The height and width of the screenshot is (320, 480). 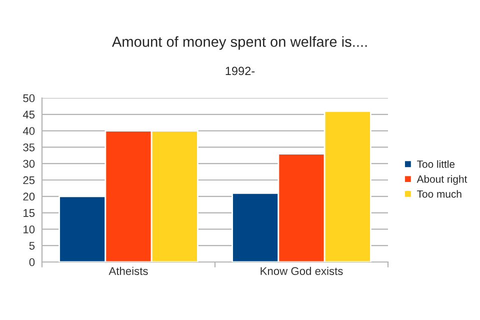 What do you see at coordinates (240, 71) in the screenshot?
I see `chart-subtitle: 1992-` at bounding box center [240, 71].